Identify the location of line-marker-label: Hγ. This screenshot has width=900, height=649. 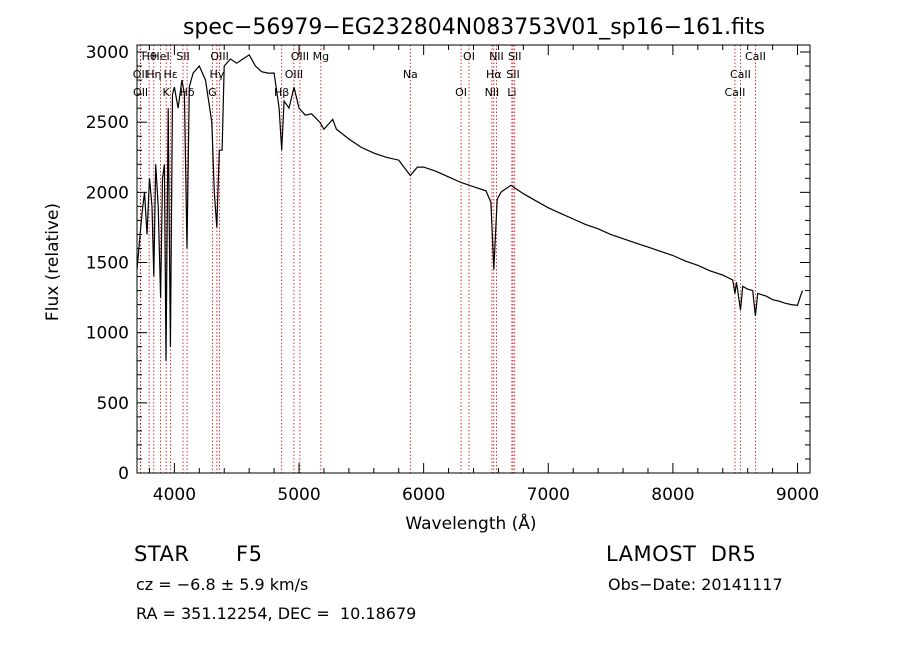
(216, 74).